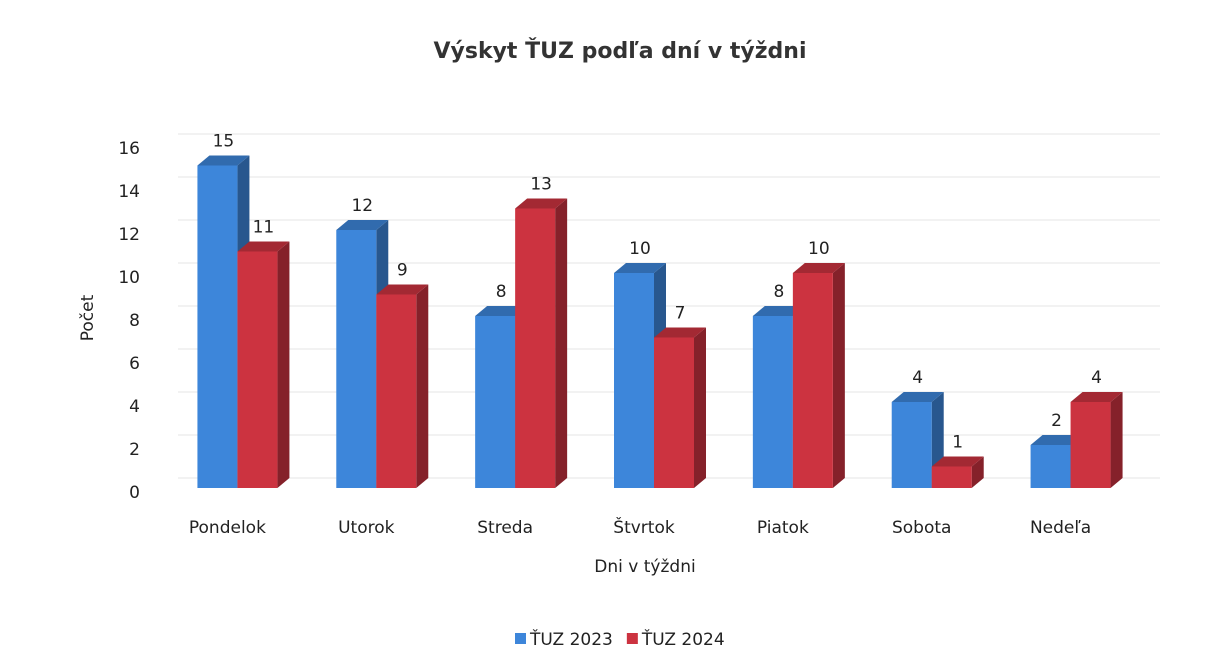 This screenshot has height=657, width=1210. What do you see at coordinates (541, 185) in the screenshot?
I see `data-label: 13` at bounding box center [541, 185].